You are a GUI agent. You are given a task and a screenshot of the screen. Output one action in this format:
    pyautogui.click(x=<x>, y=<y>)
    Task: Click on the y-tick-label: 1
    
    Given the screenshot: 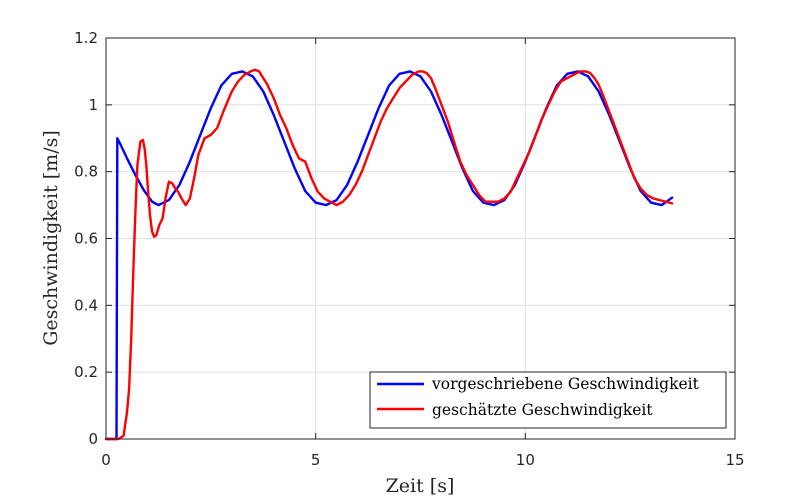 What is the action you would take?
    pyautogui.click(x=93, y=105)
    